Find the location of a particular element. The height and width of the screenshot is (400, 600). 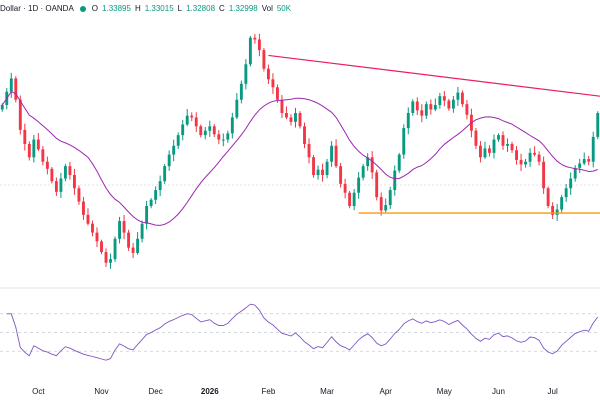

rsi-levels is located at coordinates (300, 332).